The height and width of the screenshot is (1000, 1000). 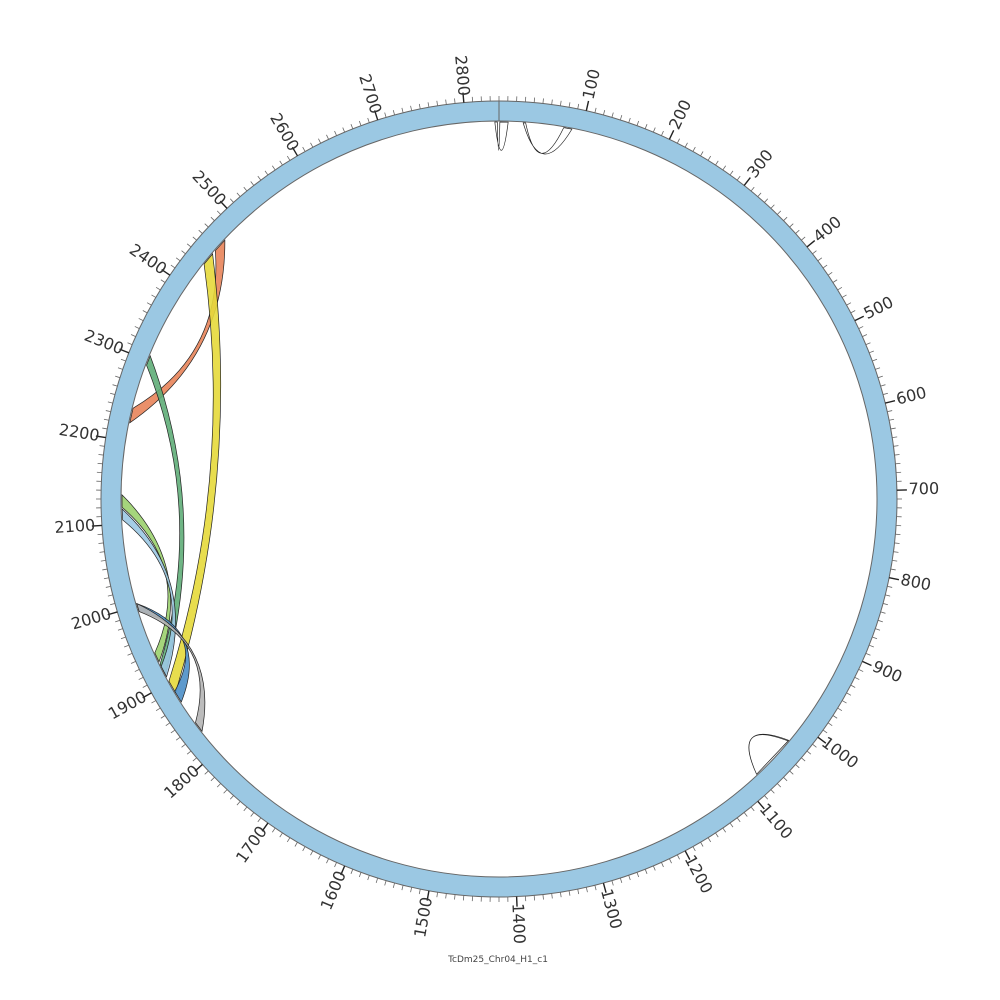 What do you see at coordinates (91, 619) in the screenshot?
I see `tick-label: 2000` at bounding box center [91, 619].